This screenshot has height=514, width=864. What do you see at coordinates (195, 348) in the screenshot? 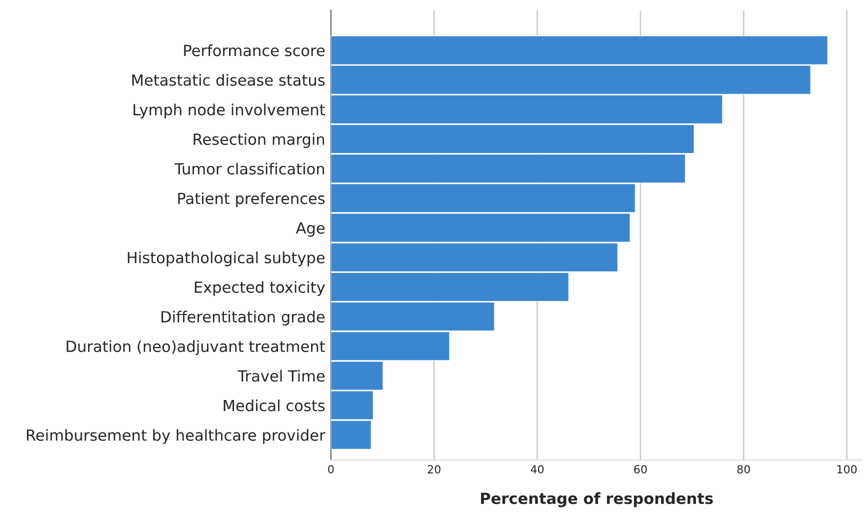
I see `y-tick-label: Duration (neo)adjuvant treatment` at bounding box center [195, 348].